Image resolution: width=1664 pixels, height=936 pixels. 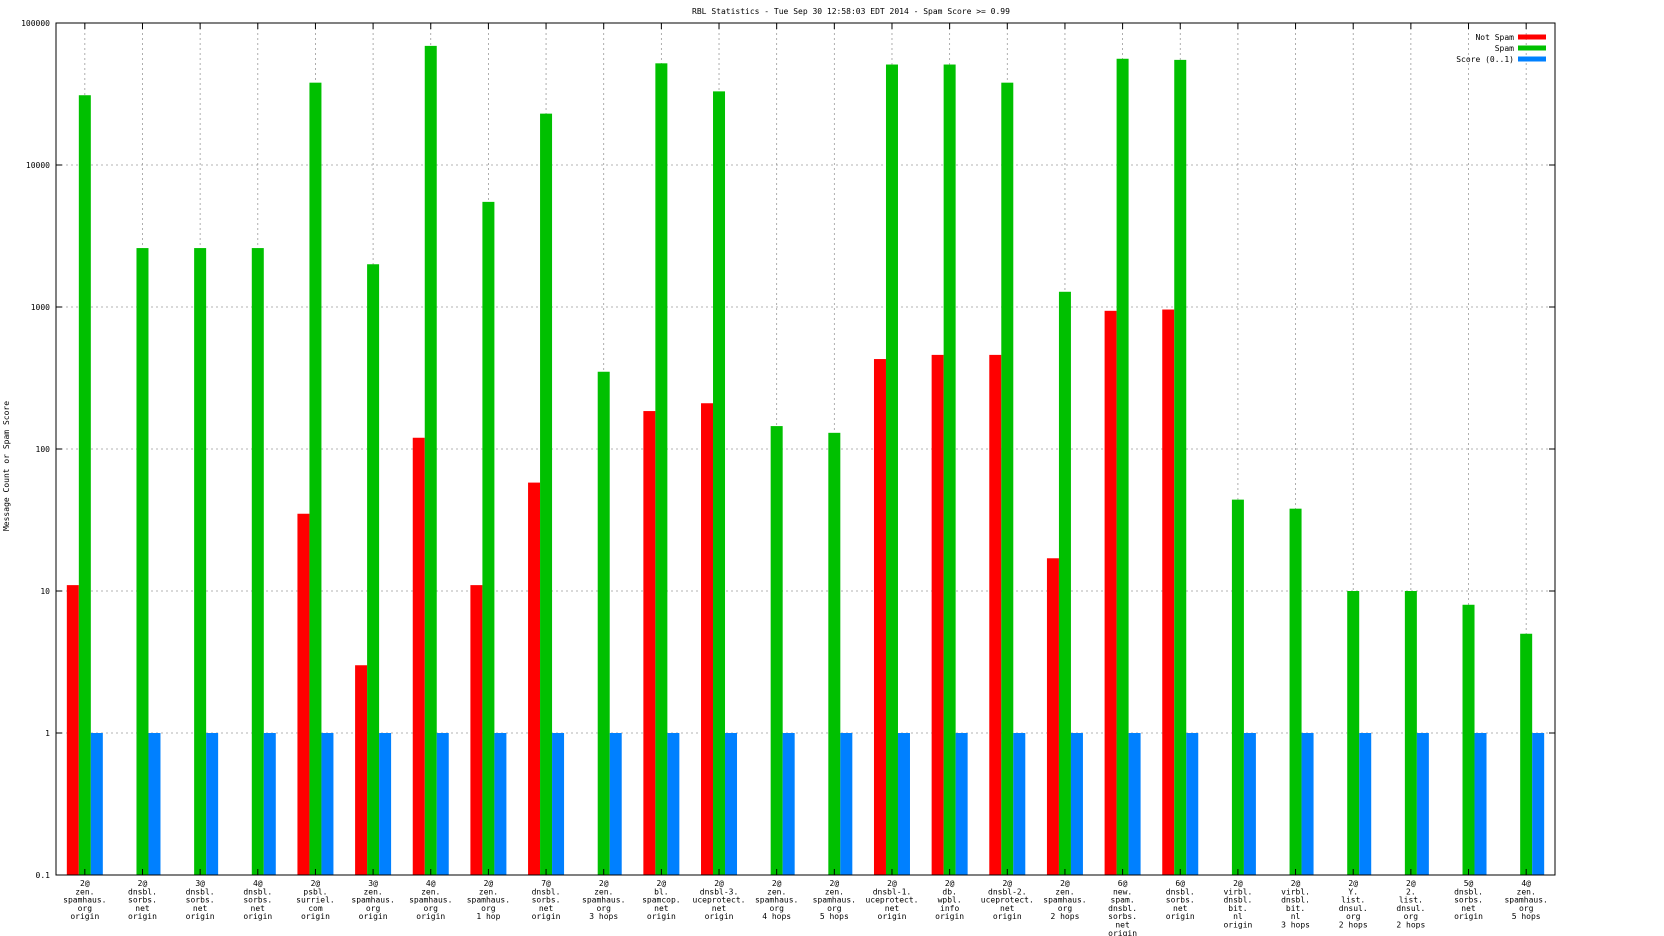 What do you see at coordinates (891, 900) in the screenshot?
I see `x-tick-label: 2@ dnsbl-1. uceprotect. net origin` at bounding box center [891, 900].